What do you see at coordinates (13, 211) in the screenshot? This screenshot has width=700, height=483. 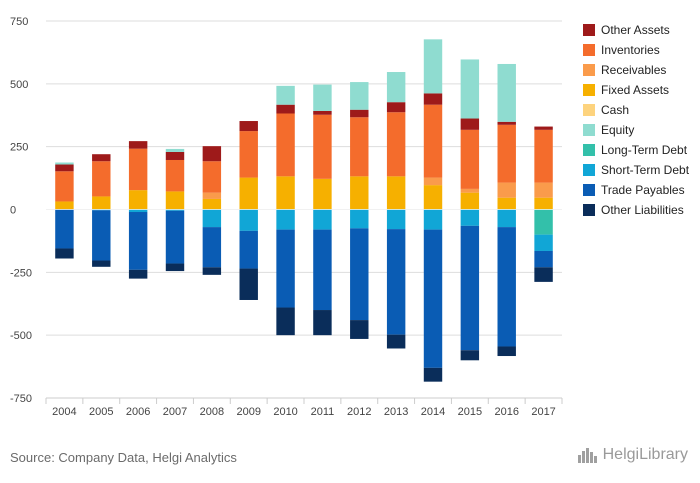 I see `y-tick-label: 0` at bounding box center [13, 211].